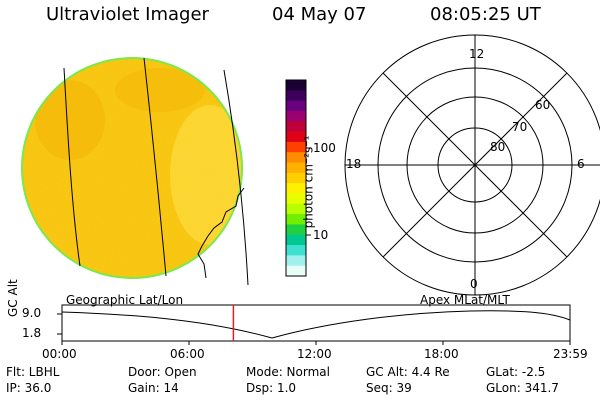 The image size is (600, 400). Describe the element at coordinates (408, 372) in the screenshot. I see `info-gc-alt: GC Alt: 4.4 Re` at that location.